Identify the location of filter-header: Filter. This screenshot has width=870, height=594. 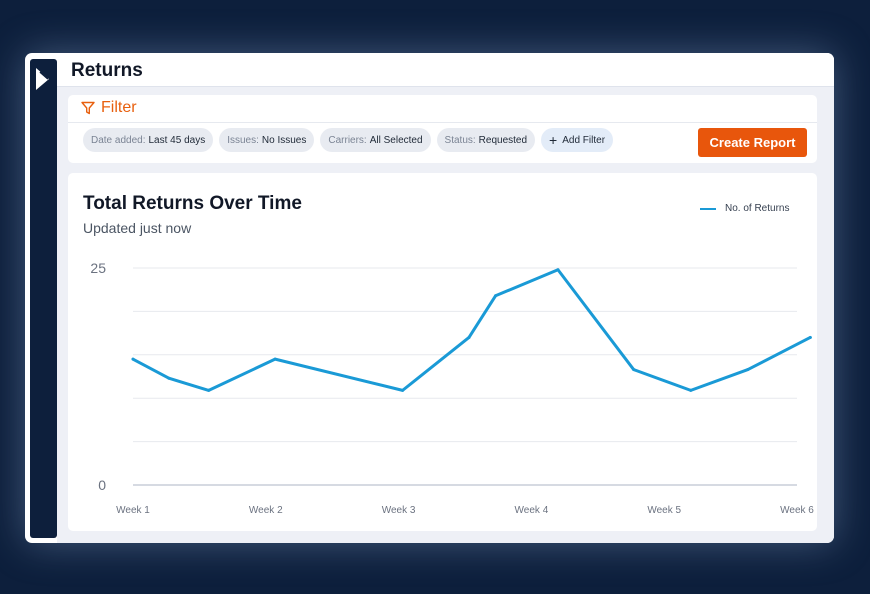
(109, 108).